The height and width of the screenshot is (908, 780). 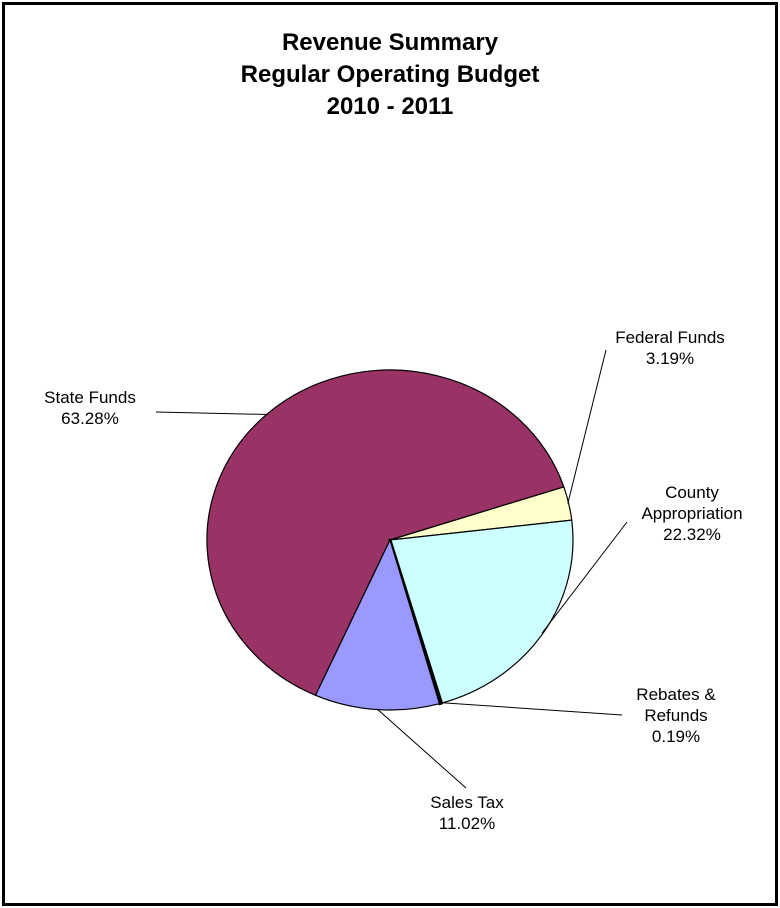 What do you see at coordinates (90, 397) in the screenshot?
I see `slice-name-state-funds-0: State Funds` at bounding box center [90, 397].